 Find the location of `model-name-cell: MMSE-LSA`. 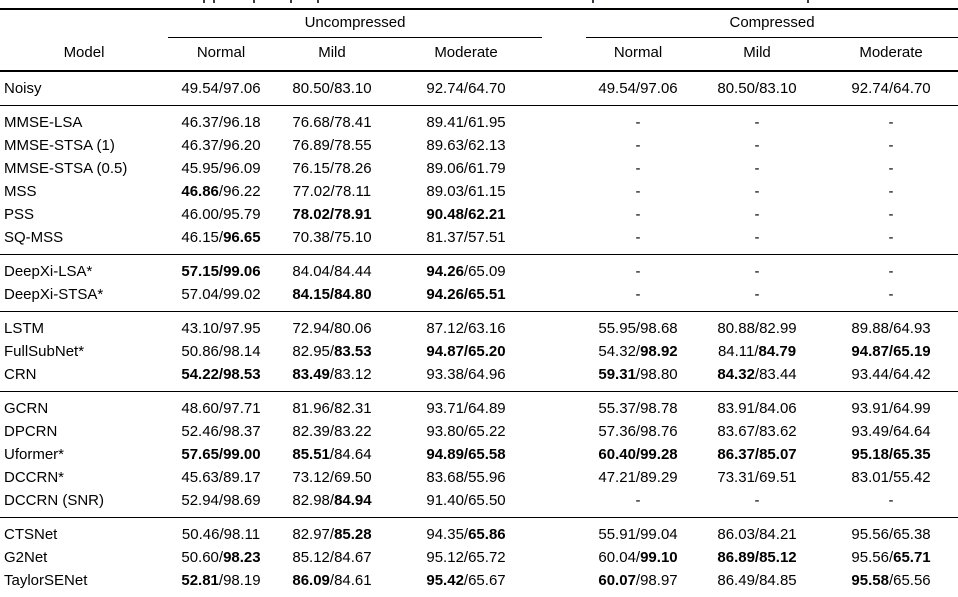

model-name-cell: MMSE-LSA is located at coordinates (43, 122).